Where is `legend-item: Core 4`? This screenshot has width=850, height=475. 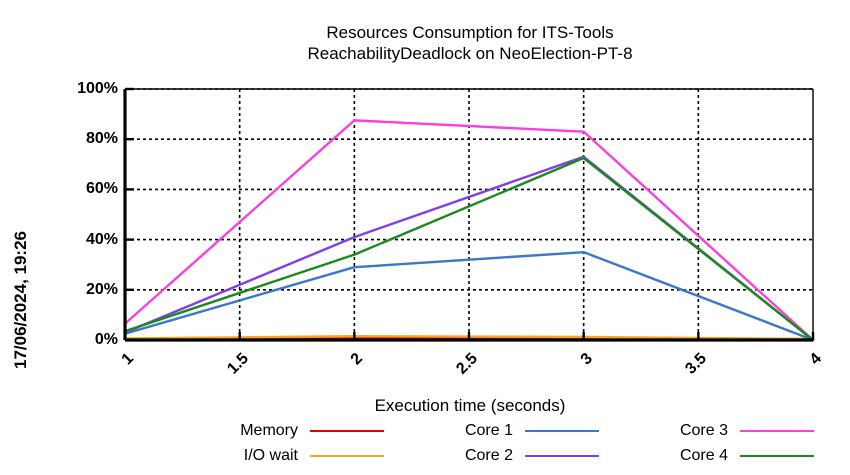
legend-item: Core 4 is located at coordinates (710, 455).